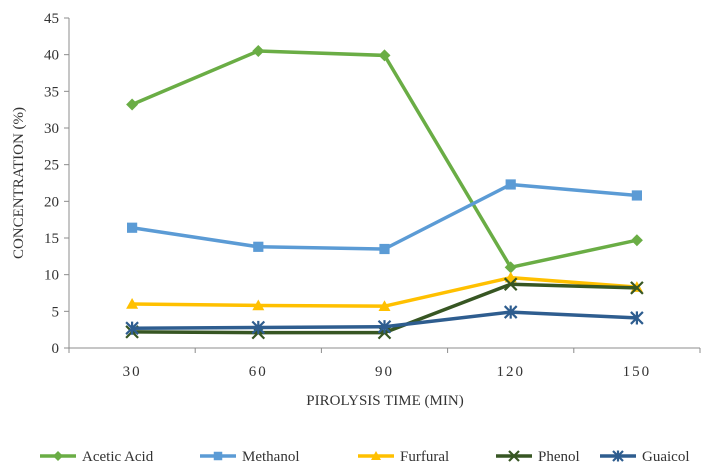 Image resolution: width=712 pixels, height=467 pixels. What do you see at coordinates (258, 372) in the screenshot?
I see `x-tick-label: 60` at bounding box center [258, 372].